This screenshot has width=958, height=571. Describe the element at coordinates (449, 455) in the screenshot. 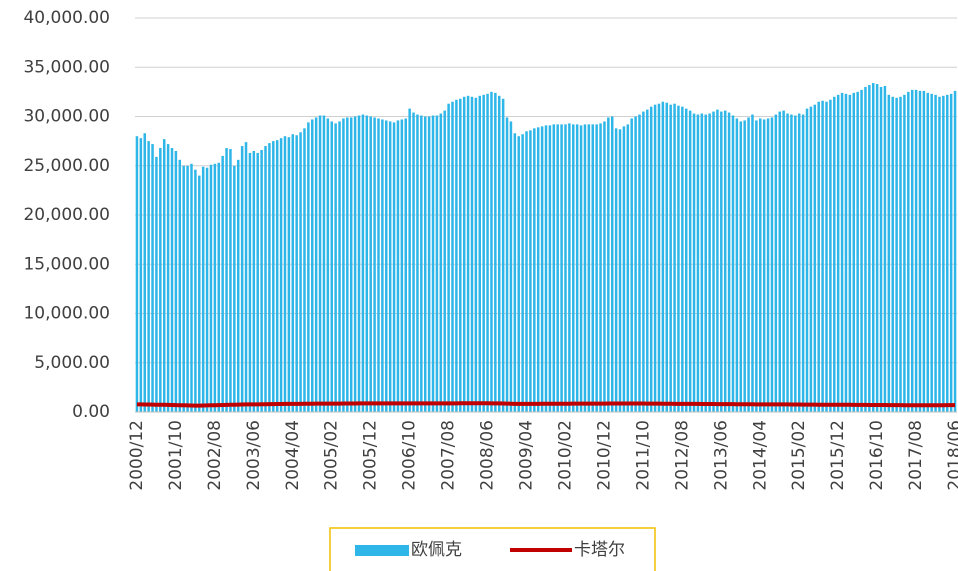

I see `x-tick-label: 2007/08` at that location.